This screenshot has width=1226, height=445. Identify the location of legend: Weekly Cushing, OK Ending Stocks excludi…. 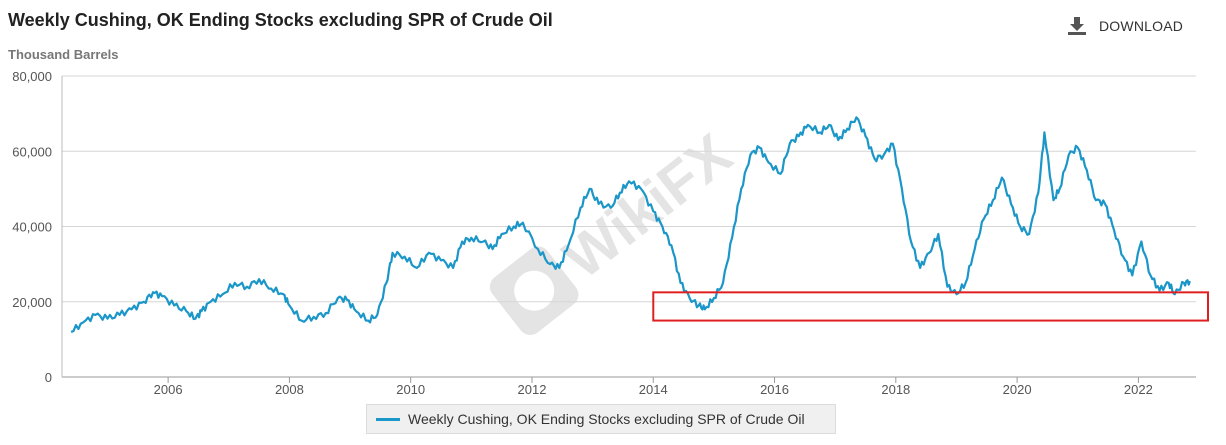
(601, 419).